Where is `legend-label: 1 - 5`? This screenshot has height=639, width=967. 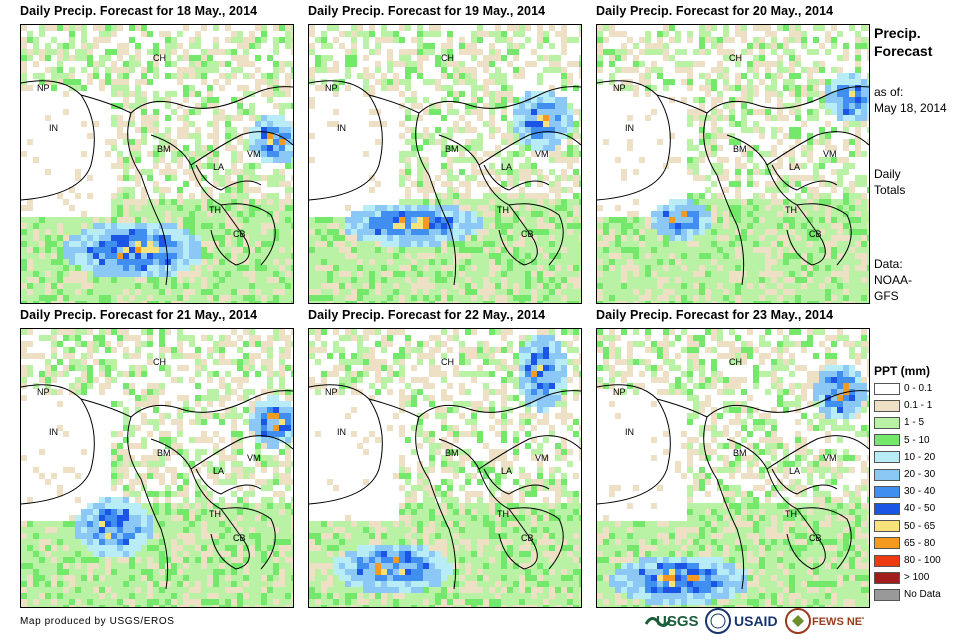 legend-label: 1 - 5 is located at coordinates (914, 423).